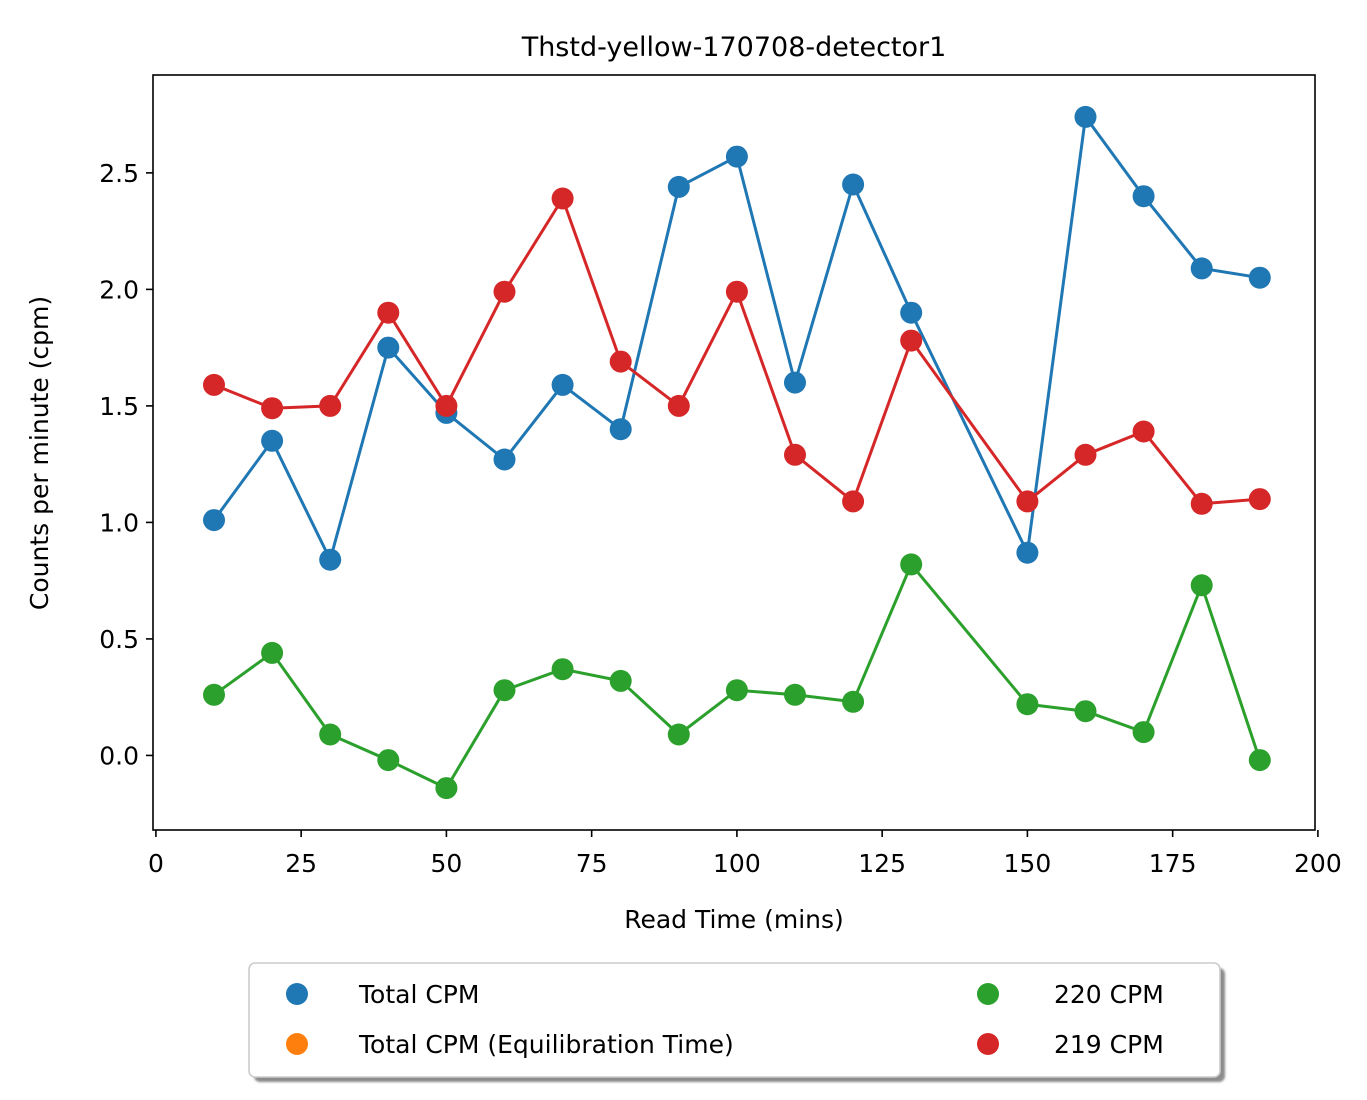 This screenshot has height=1100, width=1367. Describe the element at coordinates (1173, 863) in the screenshot. I see `x-tick-label: 175` at that location.